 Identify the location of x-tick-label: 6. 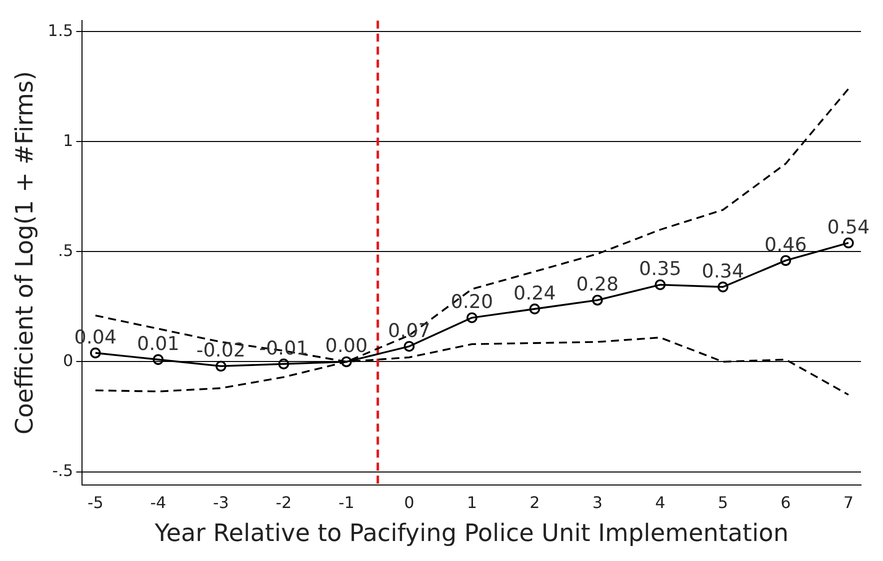
(785, 502).